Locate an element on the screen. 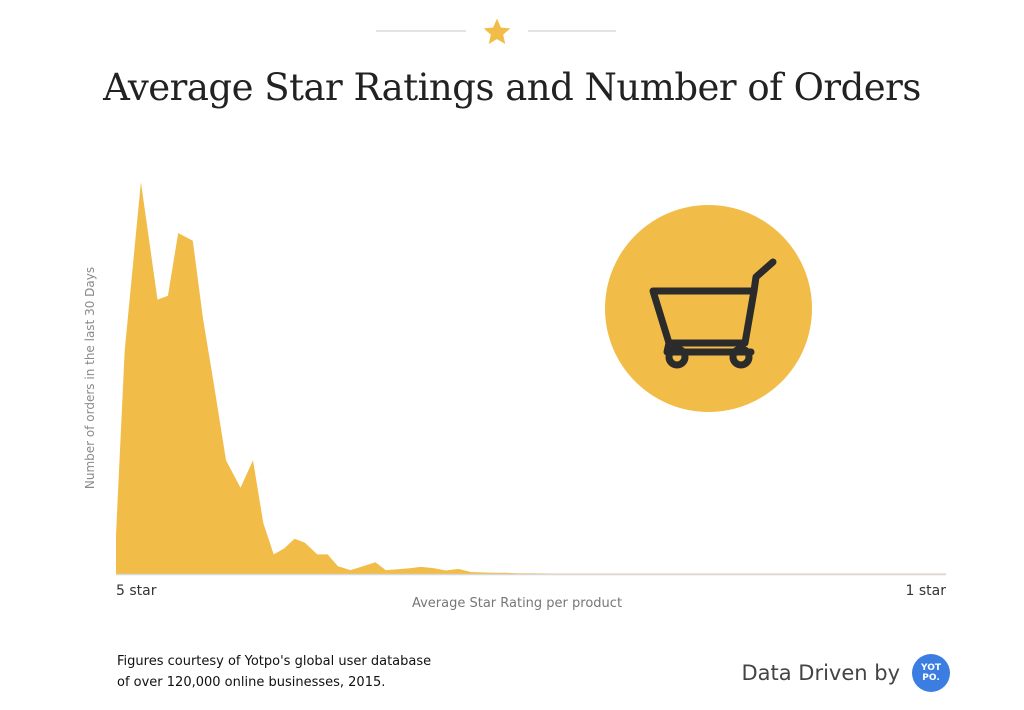 The height and width of the screenshot is (710, 1024). footnote-line-2: of over 120,000 online businesses, 2015. is located at coordinates (251, 682).